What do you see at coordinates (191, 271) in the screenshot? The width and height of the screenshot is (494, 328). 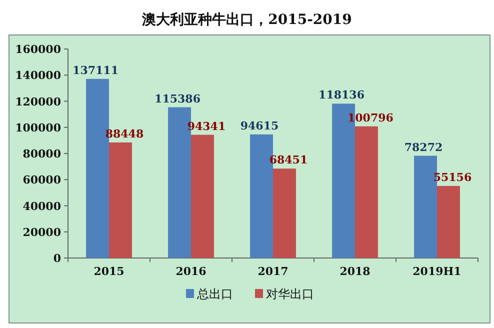 I see `x-tick-label: 2016` at bounding box center [191, 271].